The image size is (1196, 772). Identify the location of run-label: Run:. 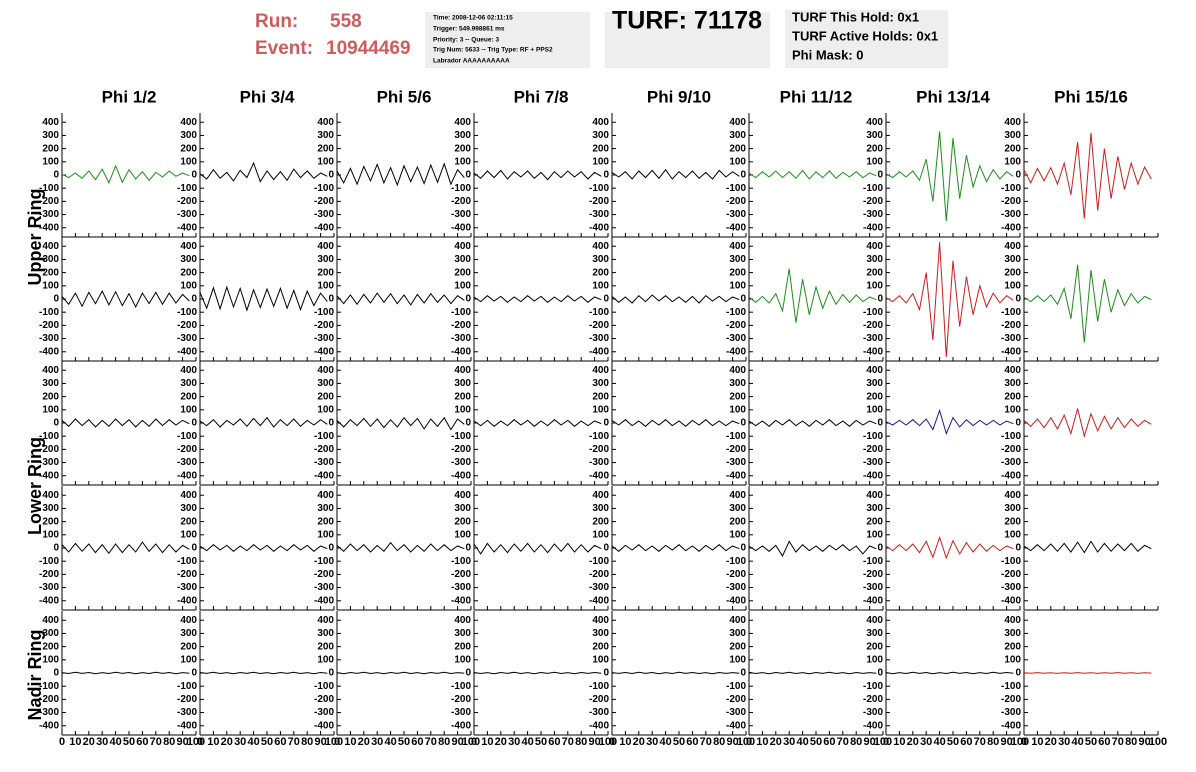
(276, 21).